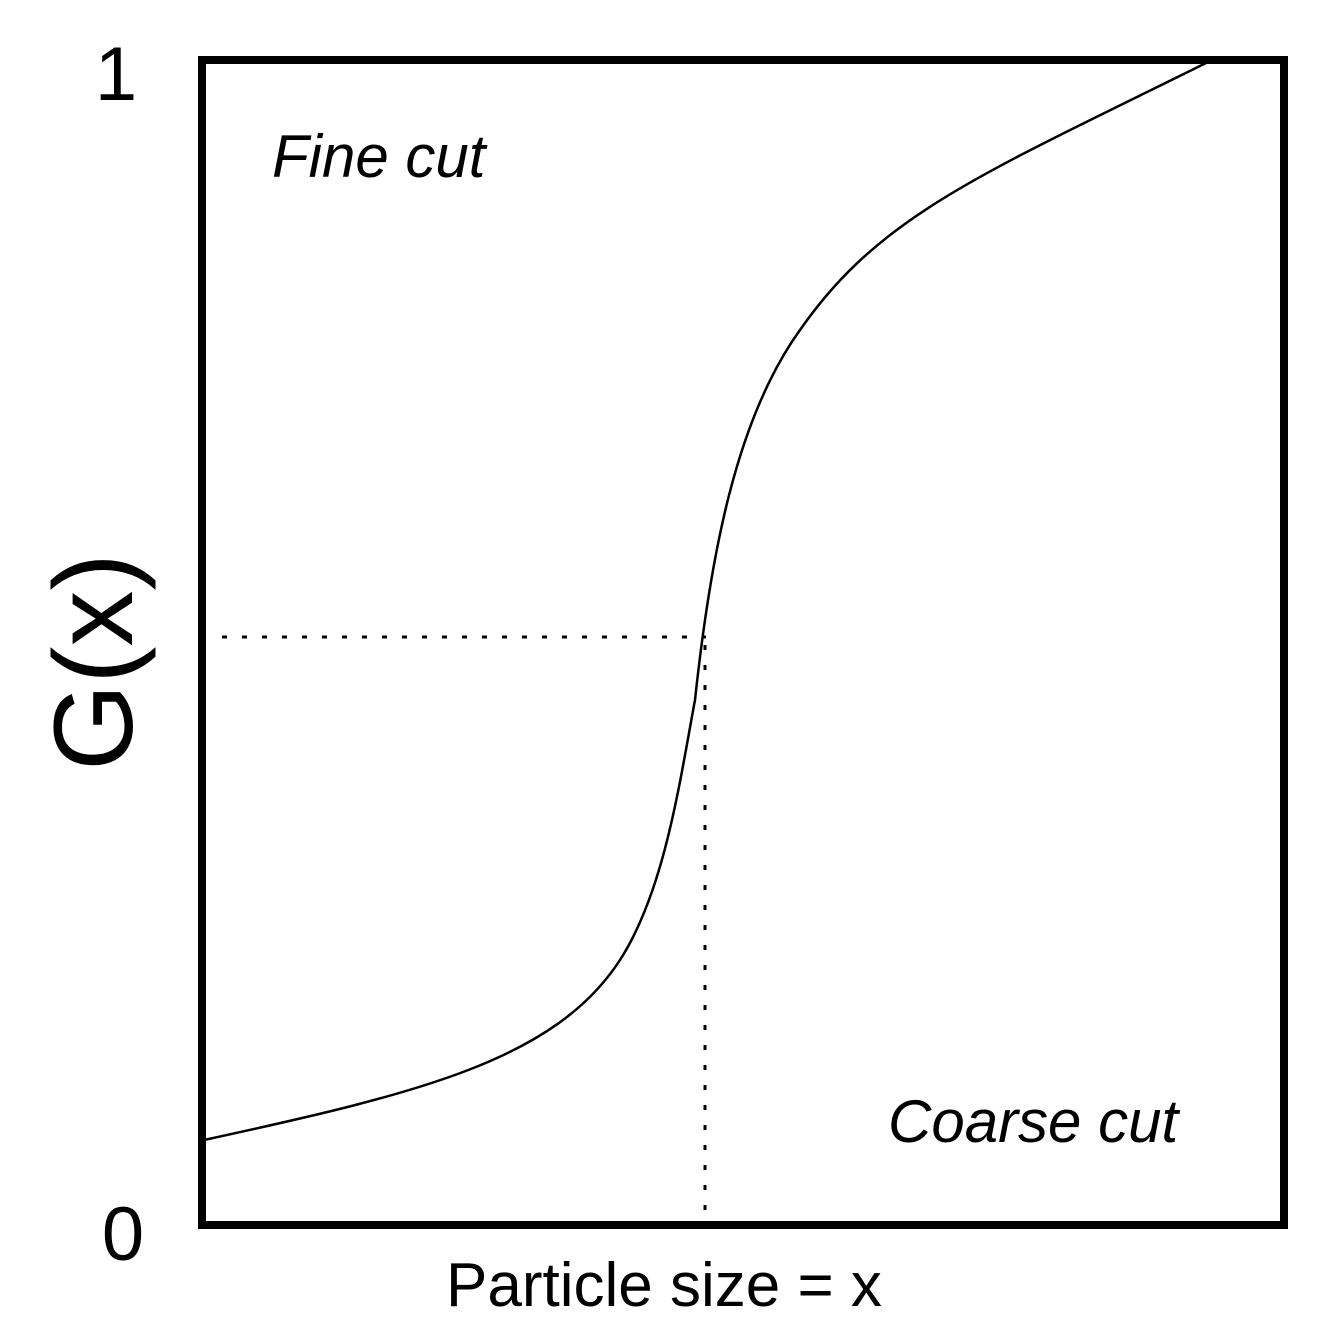 The height and width of the screenshot is (1333, 1333). I want to click on x-axis-title: Particle size = x, so click(664, 1285).